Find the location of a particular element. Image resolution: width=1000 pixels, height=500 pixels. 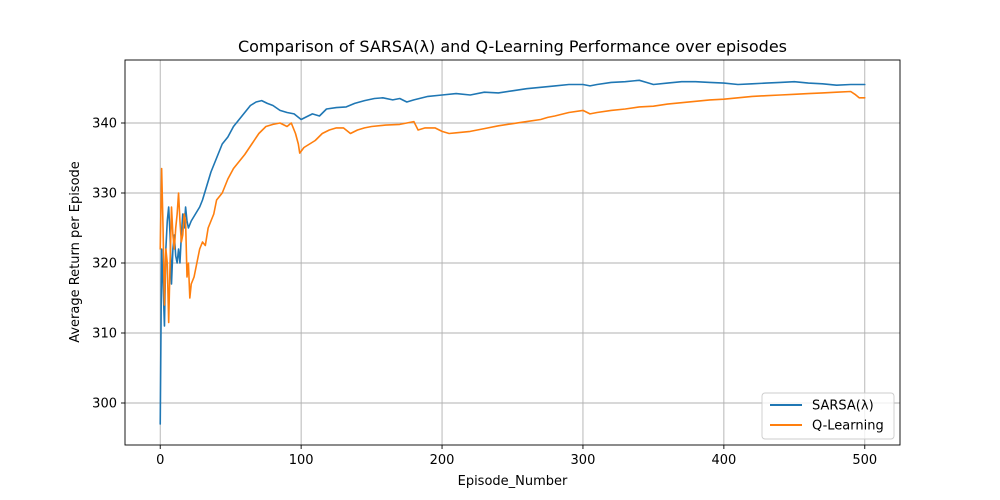

y-tick-label: 310 is located at coordinates (104, 334).